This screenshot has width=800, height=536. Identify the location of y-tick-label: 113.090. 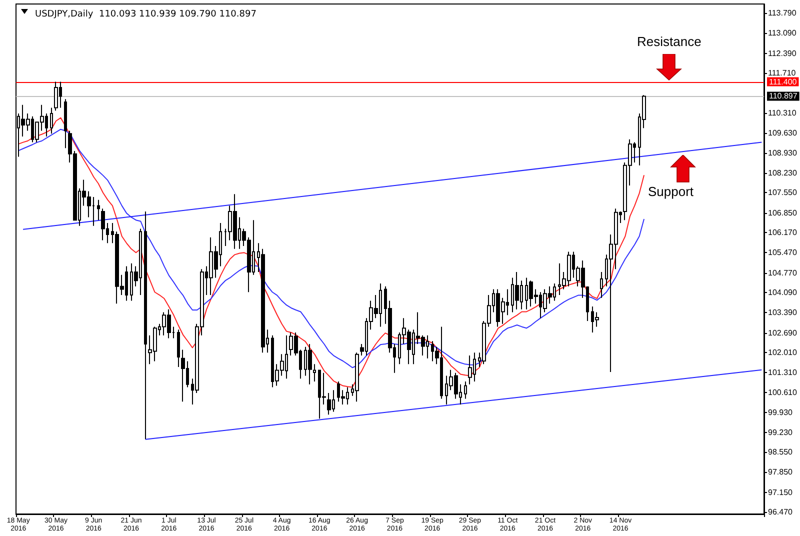
(782, 33).